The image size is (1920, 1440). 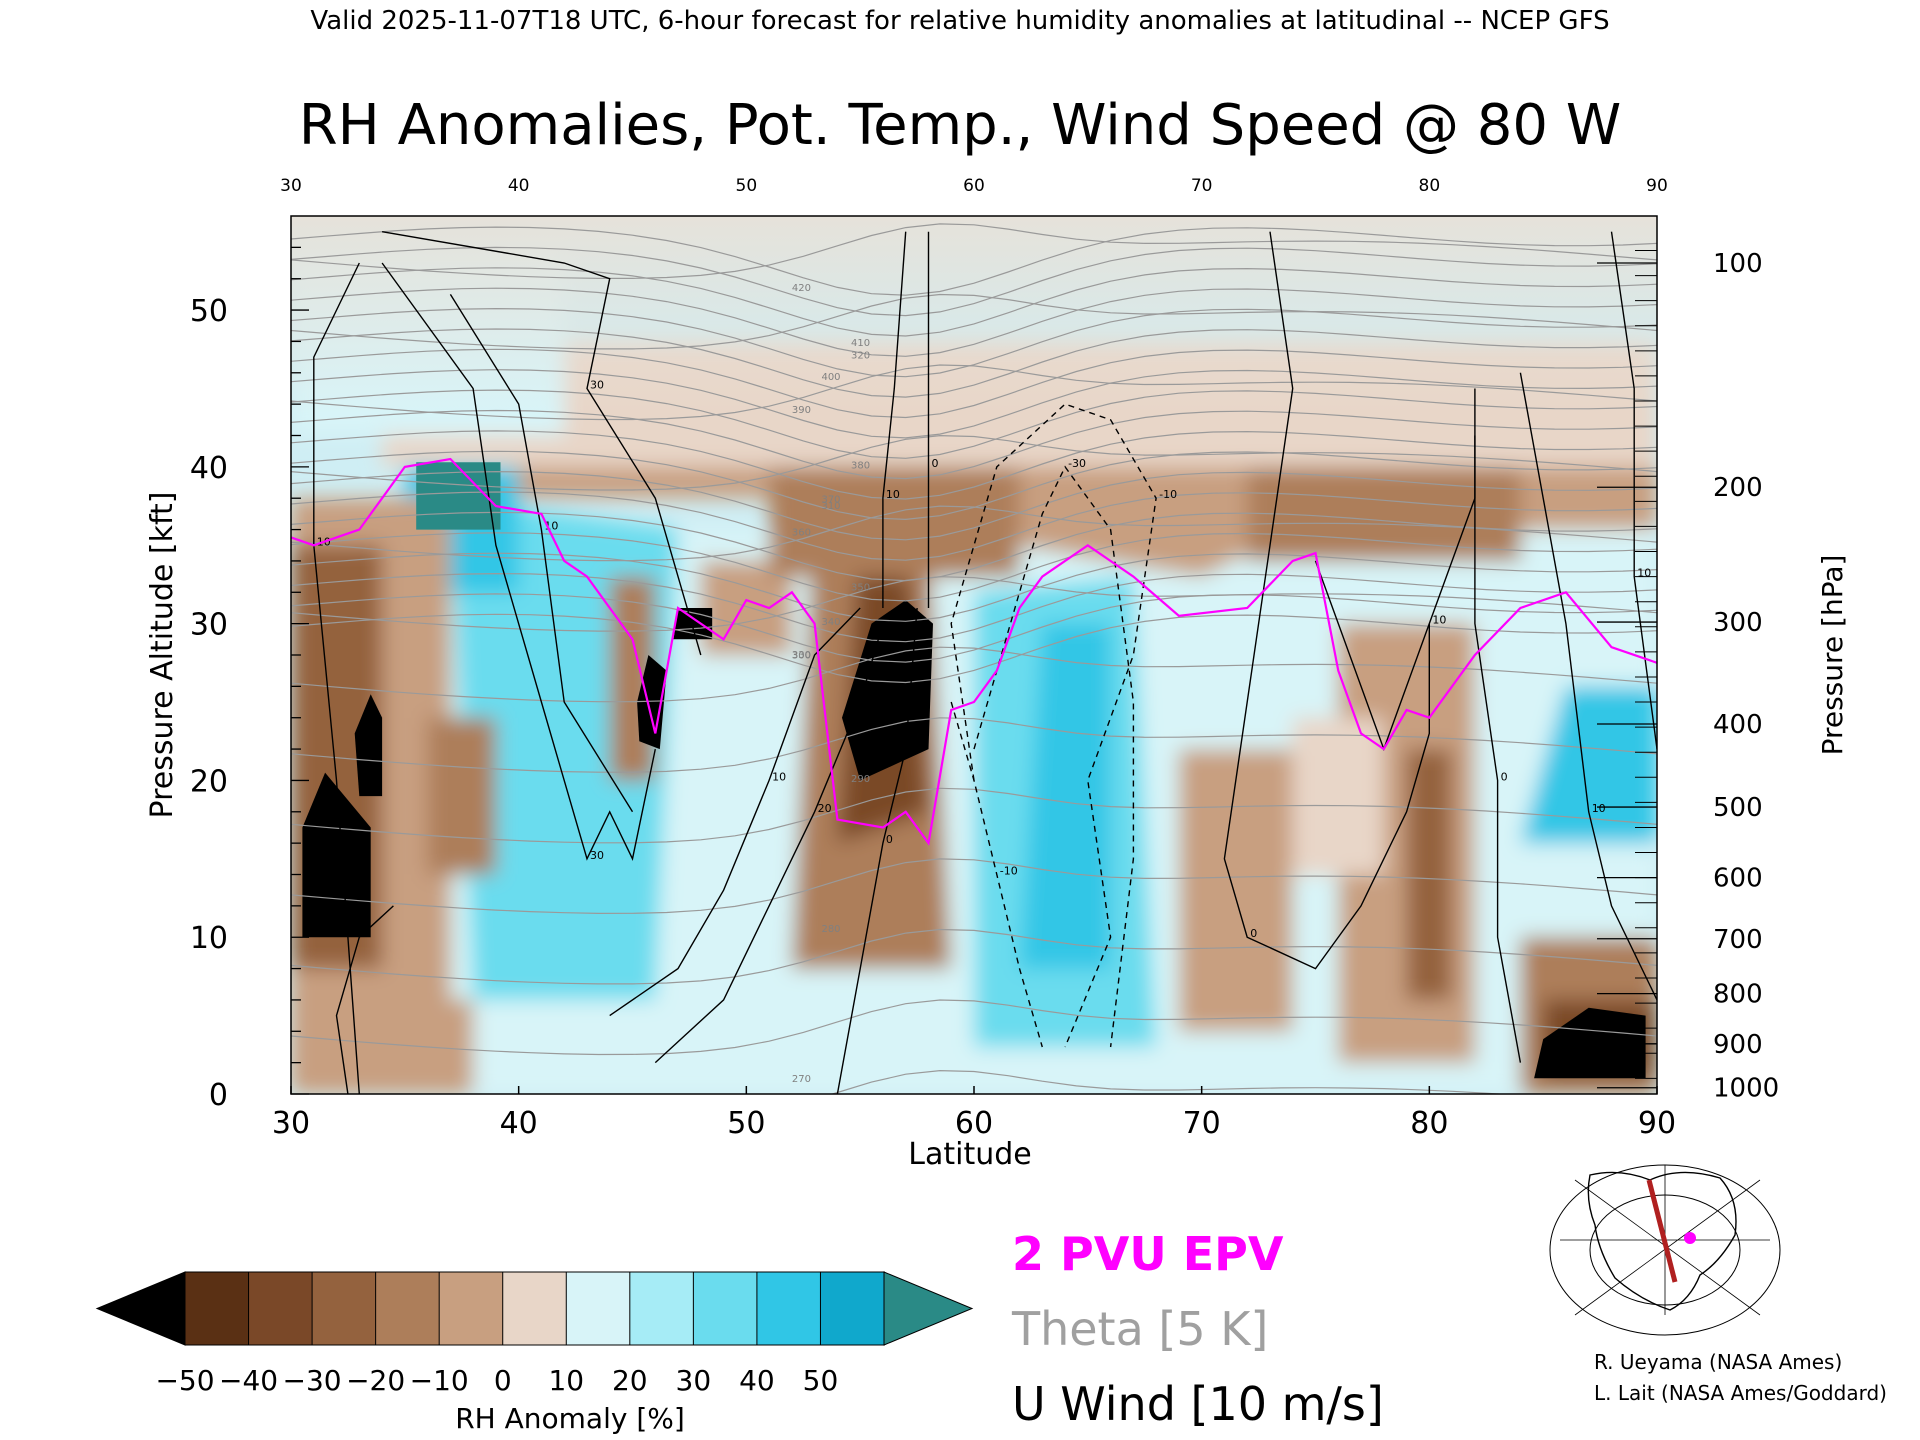 I want to click on pressure-tick-label: 1000, so click(x=1746, y=1089).